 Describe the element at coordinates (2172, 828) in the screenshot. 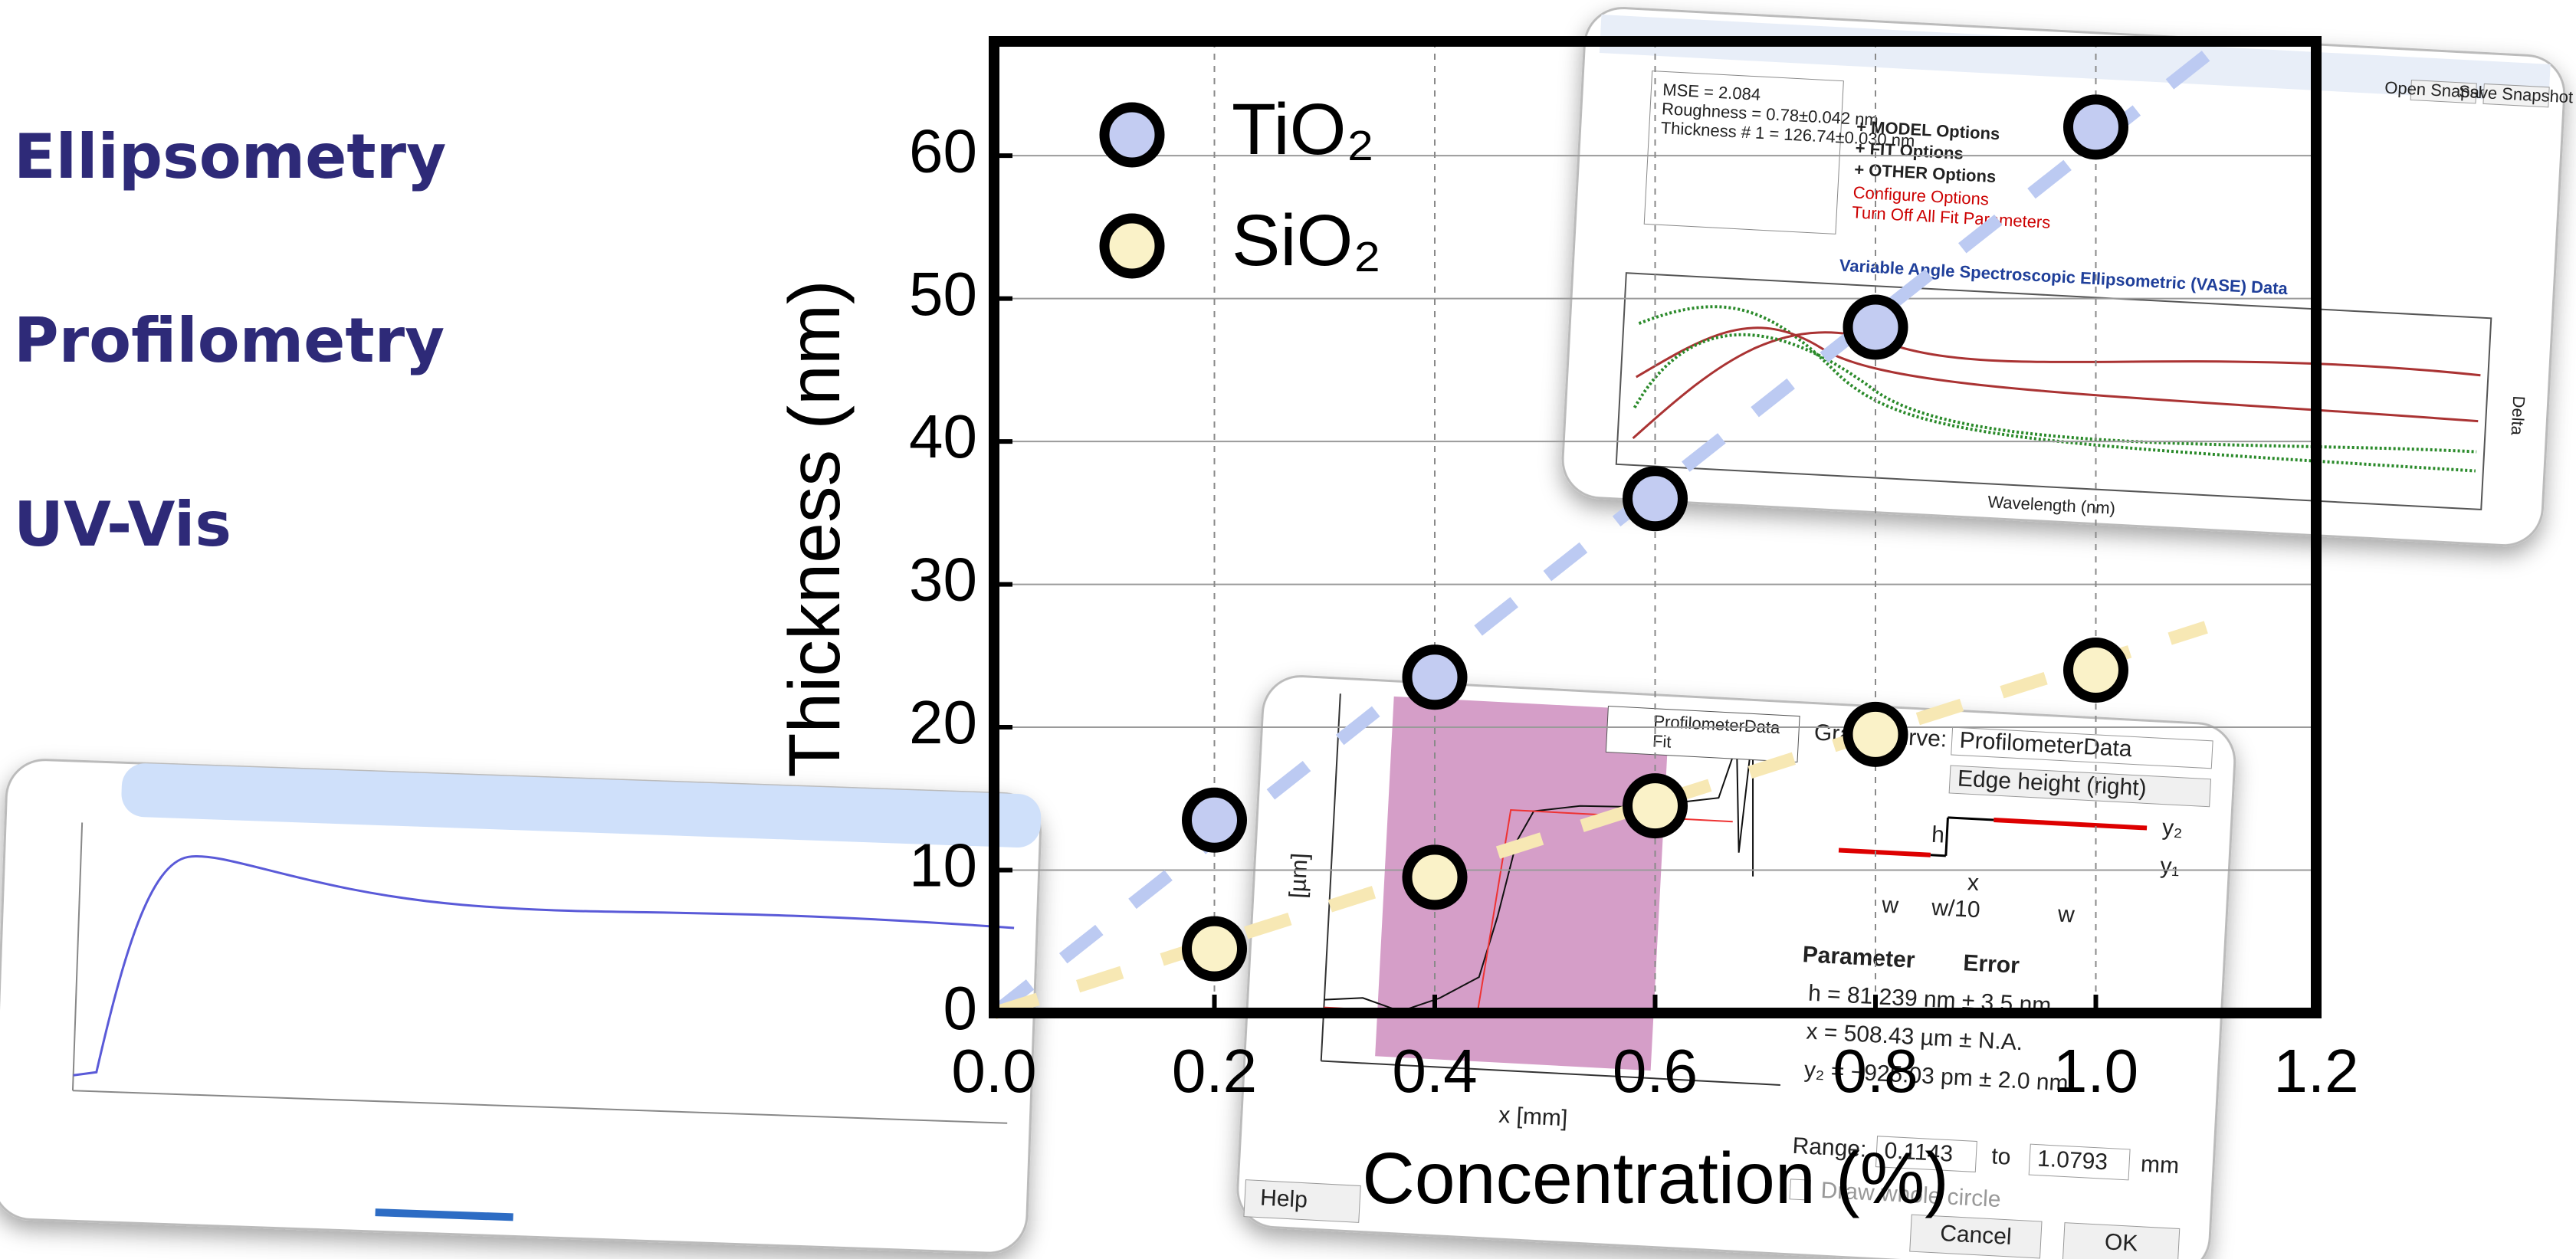

I see `diagram-label: y₂` at that location.